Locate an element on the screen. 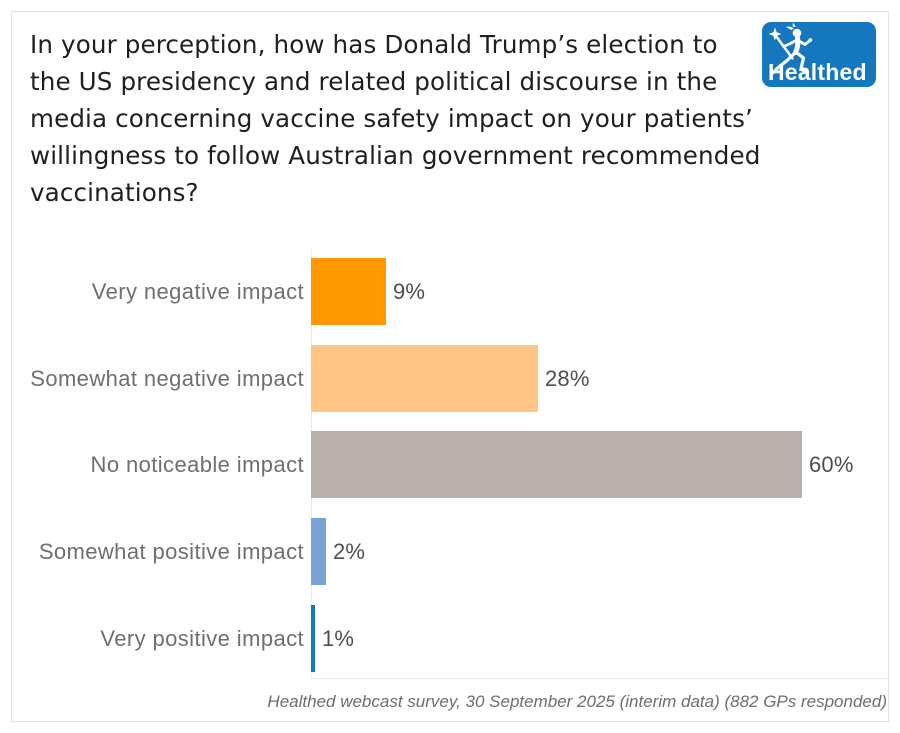 This screenshot has height=733, width=900. value-label: 1% is located at coordinates (338, 638).